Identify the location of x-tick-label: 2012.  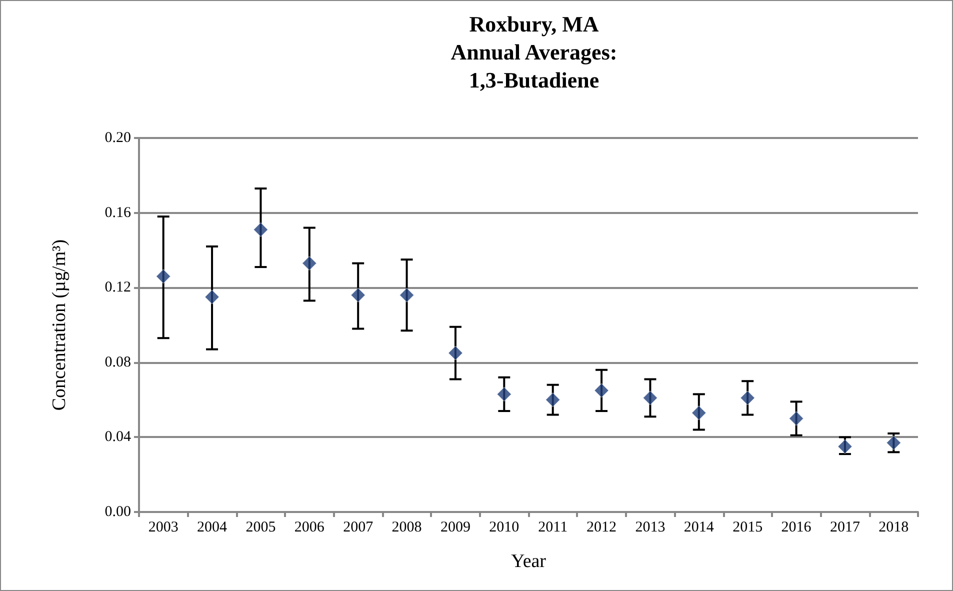
(601, 528).